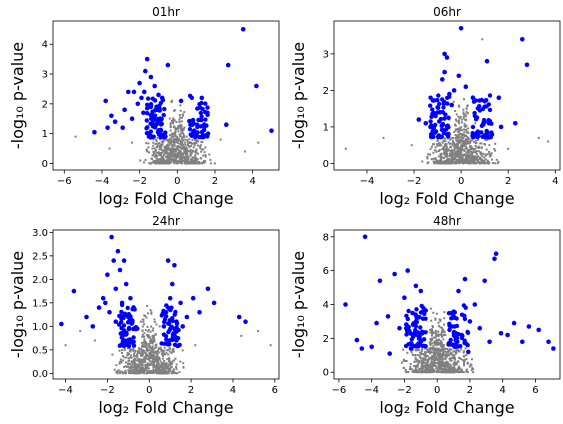  What do you see at coordinates (233, 390) in the screenshot?
I see `x-tick-label: 4` at bounding box center [233, 390].